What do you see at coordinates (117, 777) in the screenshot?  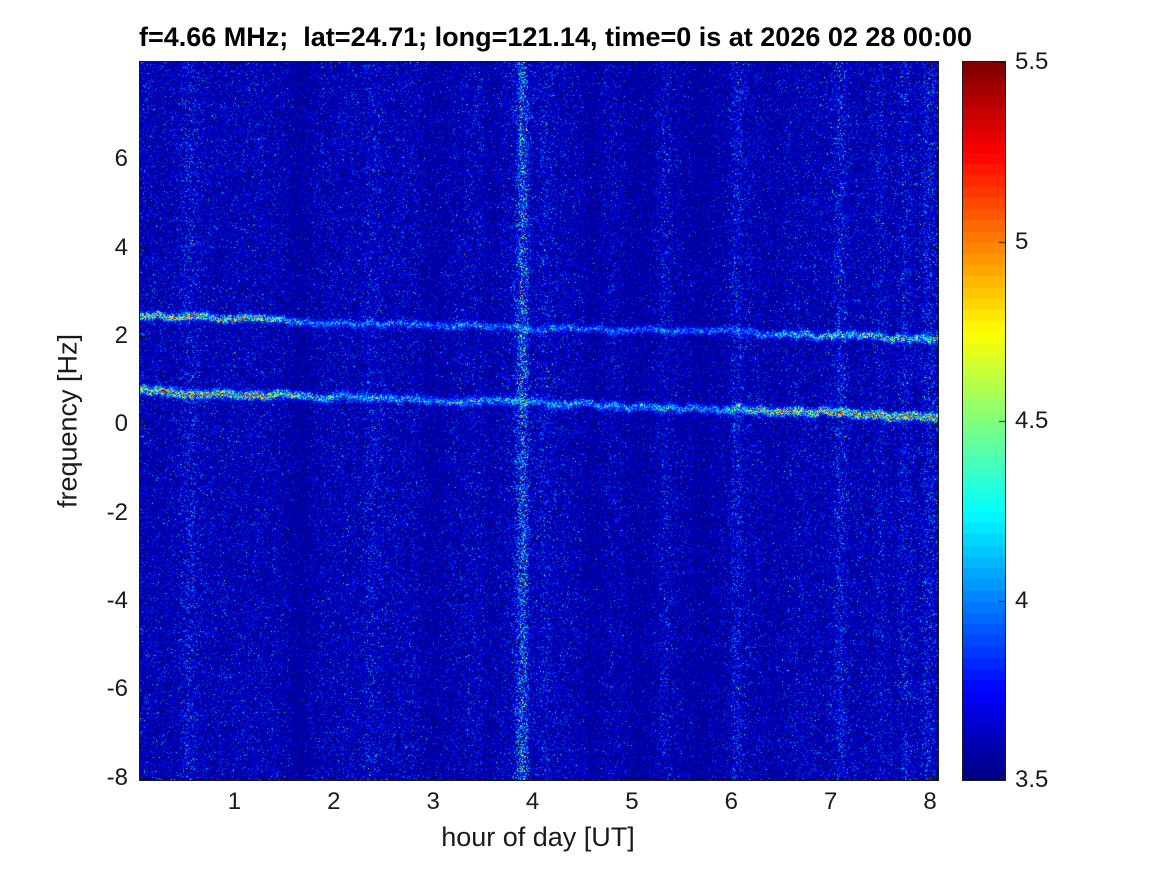 I see `y-tick-label: -8` at bounding box center [117, 777].